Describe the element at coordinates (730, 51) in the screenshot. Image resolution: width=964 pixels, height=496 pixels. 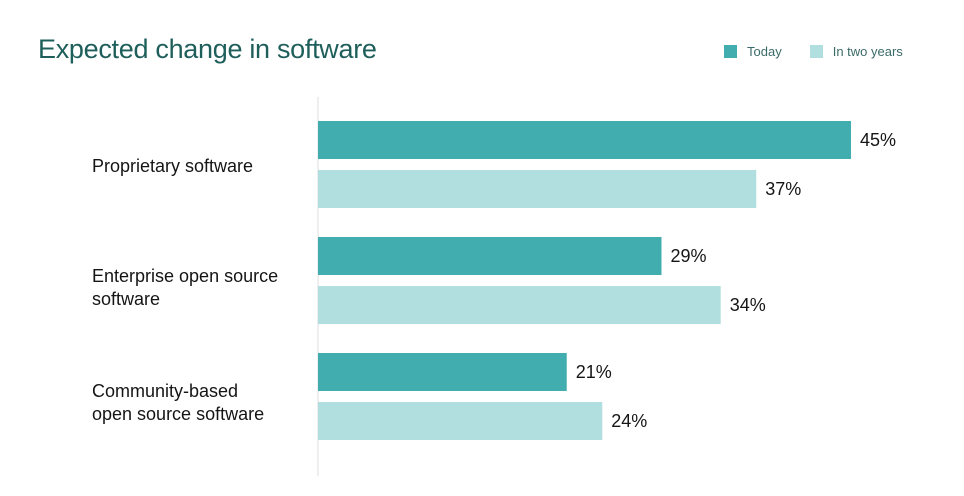
I see `legend-swatch-today` at that location.